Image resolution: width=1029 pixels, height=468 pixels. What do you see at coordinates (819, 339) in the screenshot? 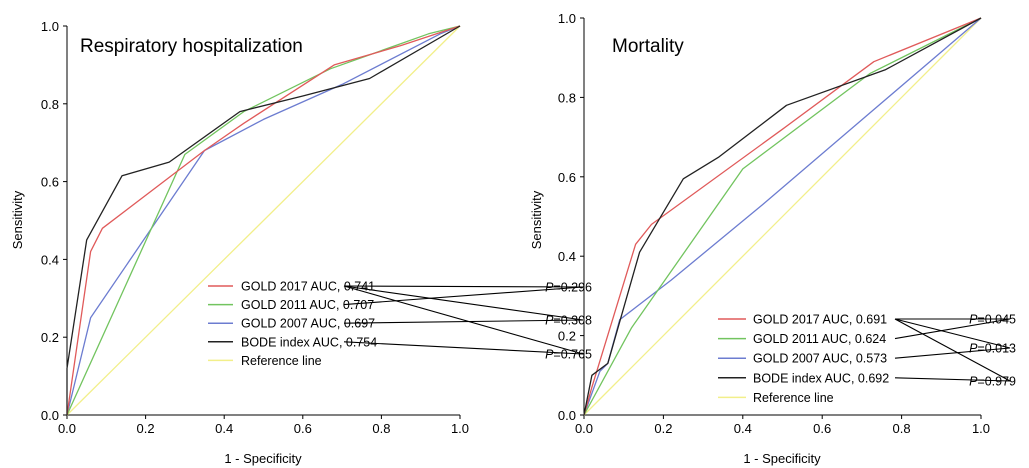
I see `chart2-legend-label: GOLD 2011 AUC, 0.624` at bounding box center [819, 339].